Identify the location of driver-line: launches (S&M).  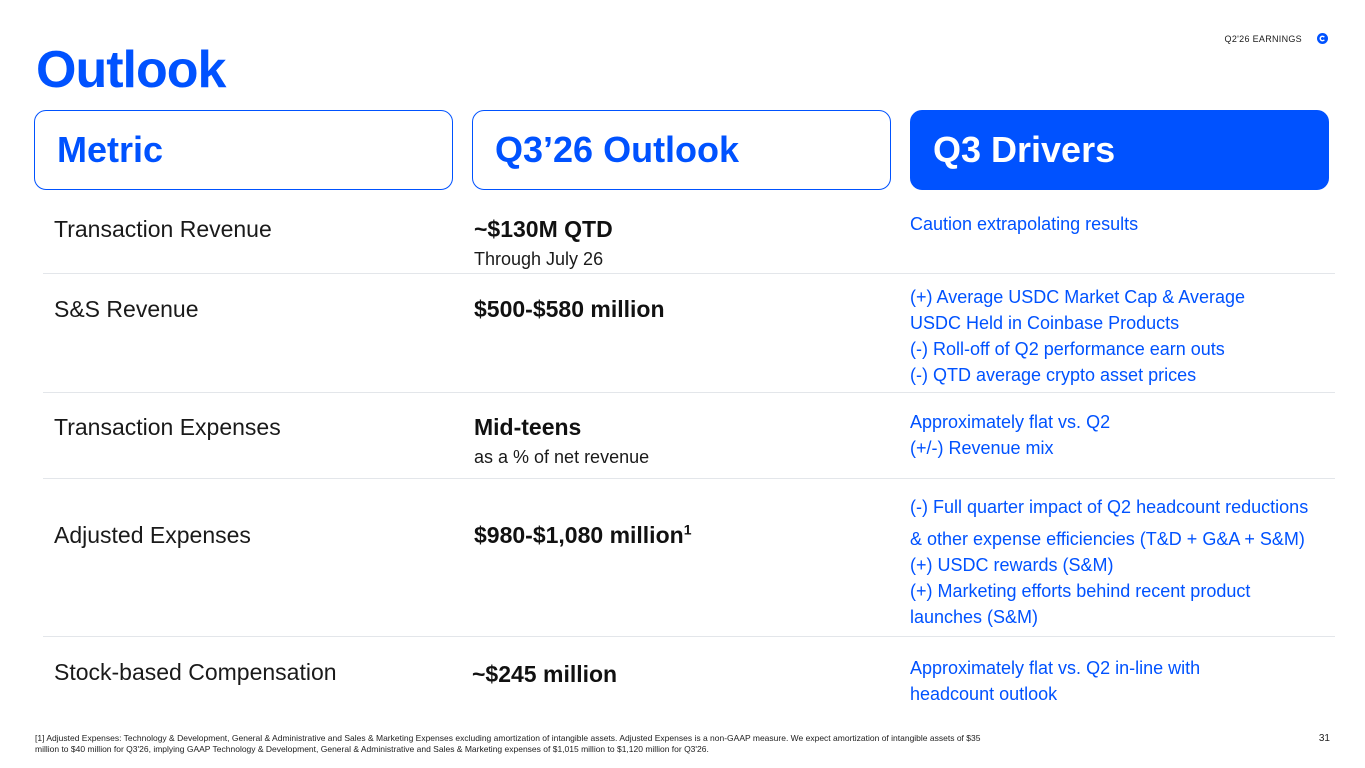
(974, 617).